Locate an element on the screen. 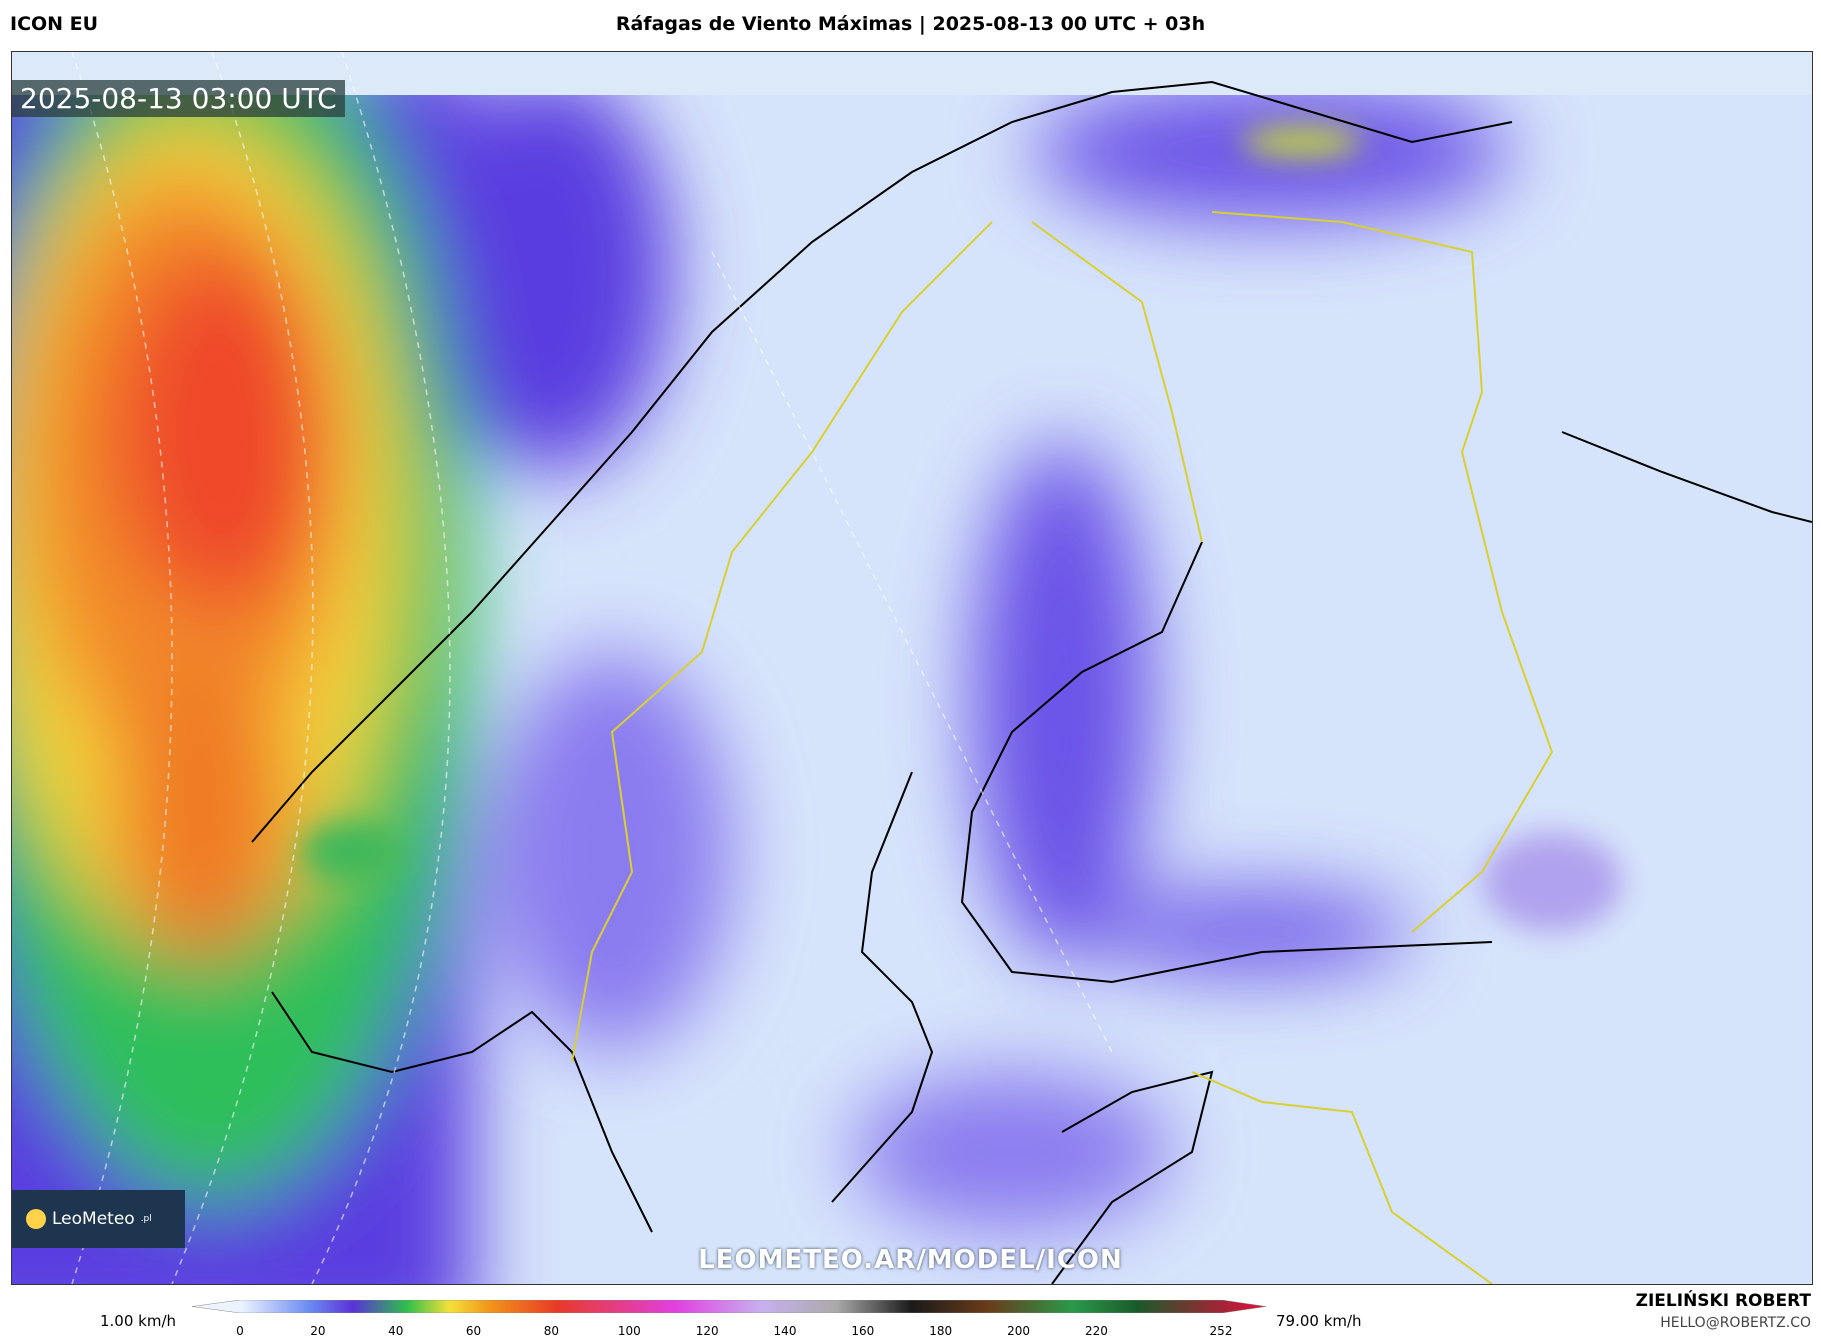  model-name: ICON EU is located at coordinates (54, 24).